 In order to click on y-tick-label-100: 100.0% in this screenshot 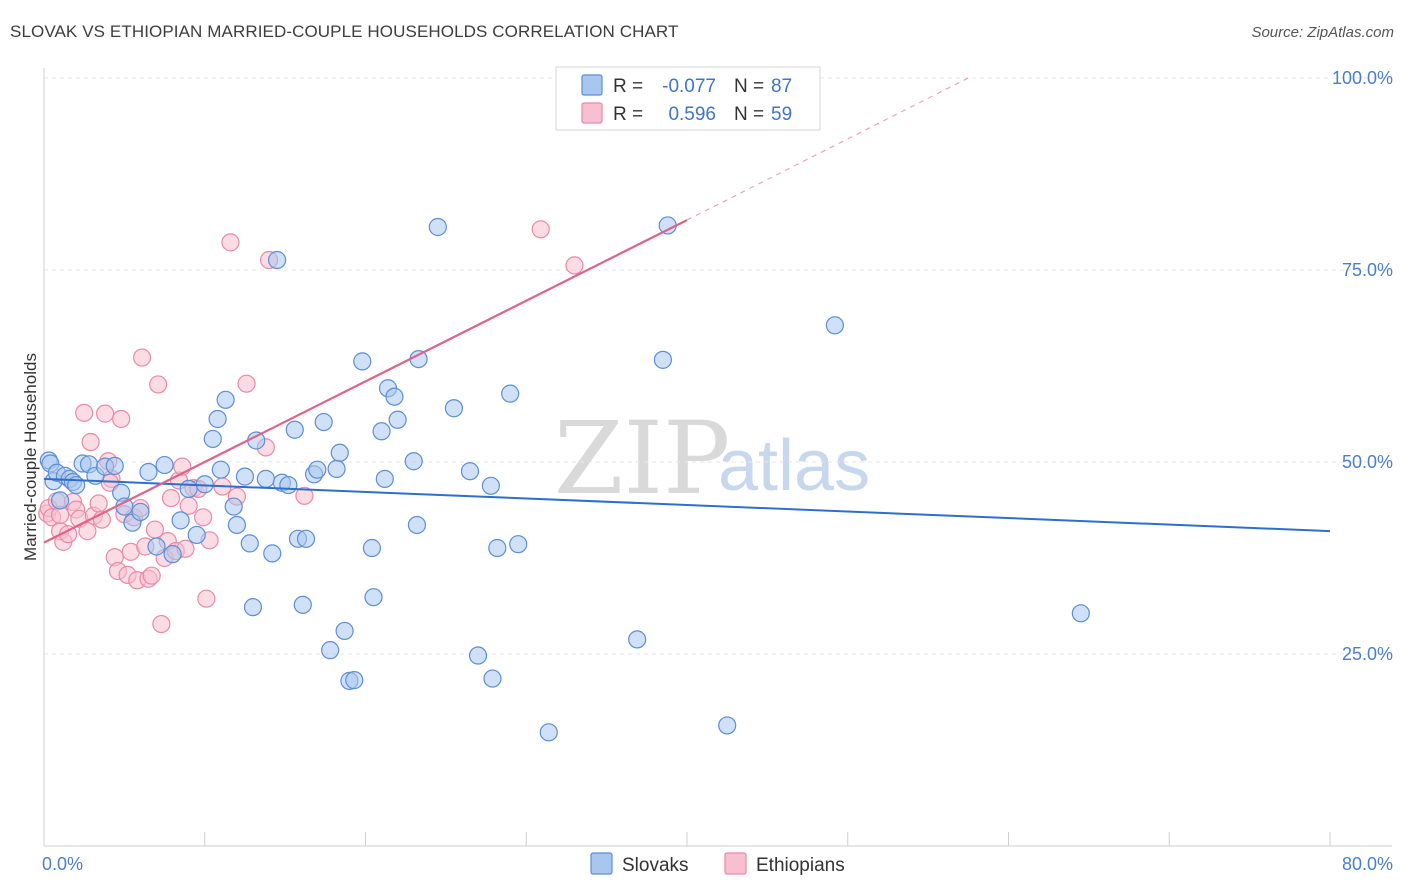, I will do `click(1362, 78)`.